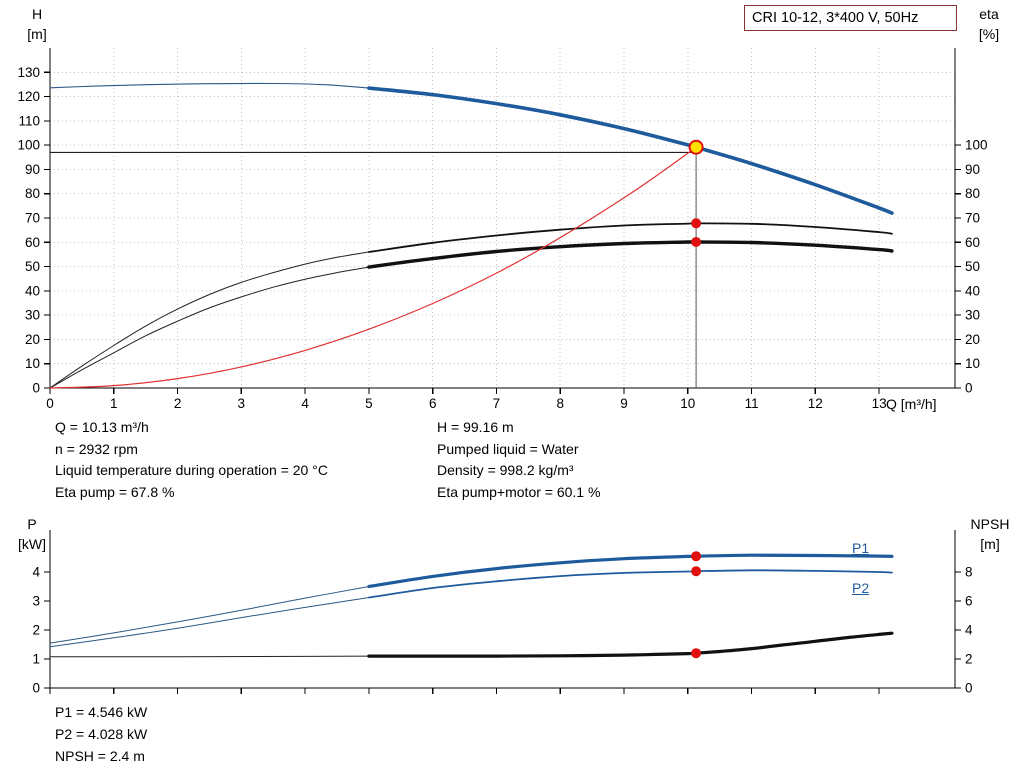 The height and width of the screenshot is (781, 1024). What do you see at coordinates (32, 218) in the screenshot?
I see `left-tick-label: 70` at bounding box center [32, 218].